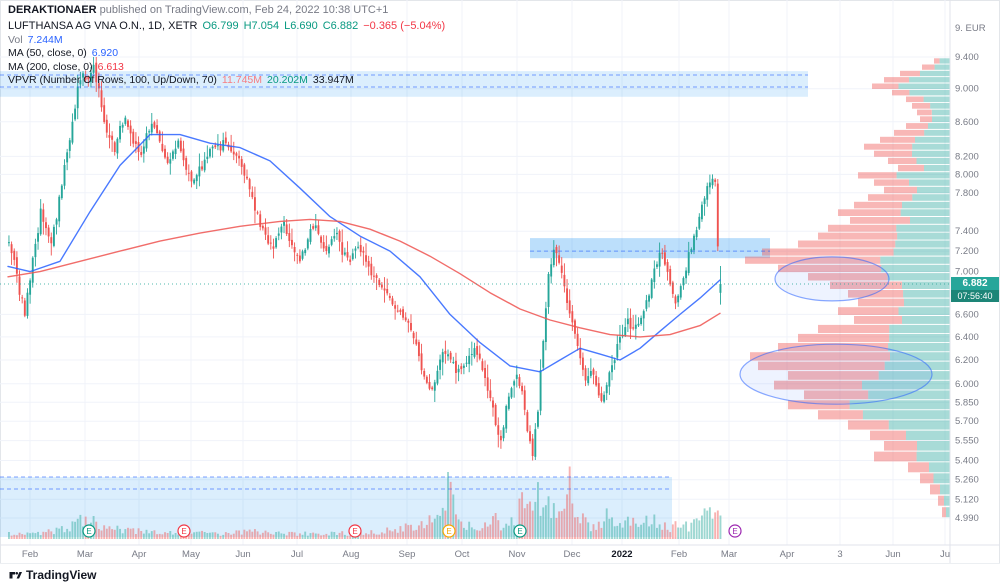 The width and height of the screenshot is (1000, 584). Describe the element at coordinates (242, 80) in the screenshot. I see `vpvr-down-volume: 11.745M` at that location.